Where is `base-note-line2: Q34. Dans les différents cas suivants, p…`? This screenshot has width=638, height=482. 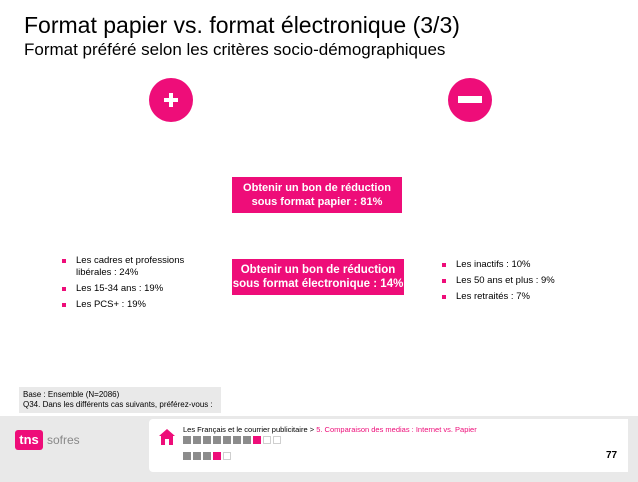
base-note-line2: Q34. Dans les différents cas suivants, p… is located at coordinates (118, 404).